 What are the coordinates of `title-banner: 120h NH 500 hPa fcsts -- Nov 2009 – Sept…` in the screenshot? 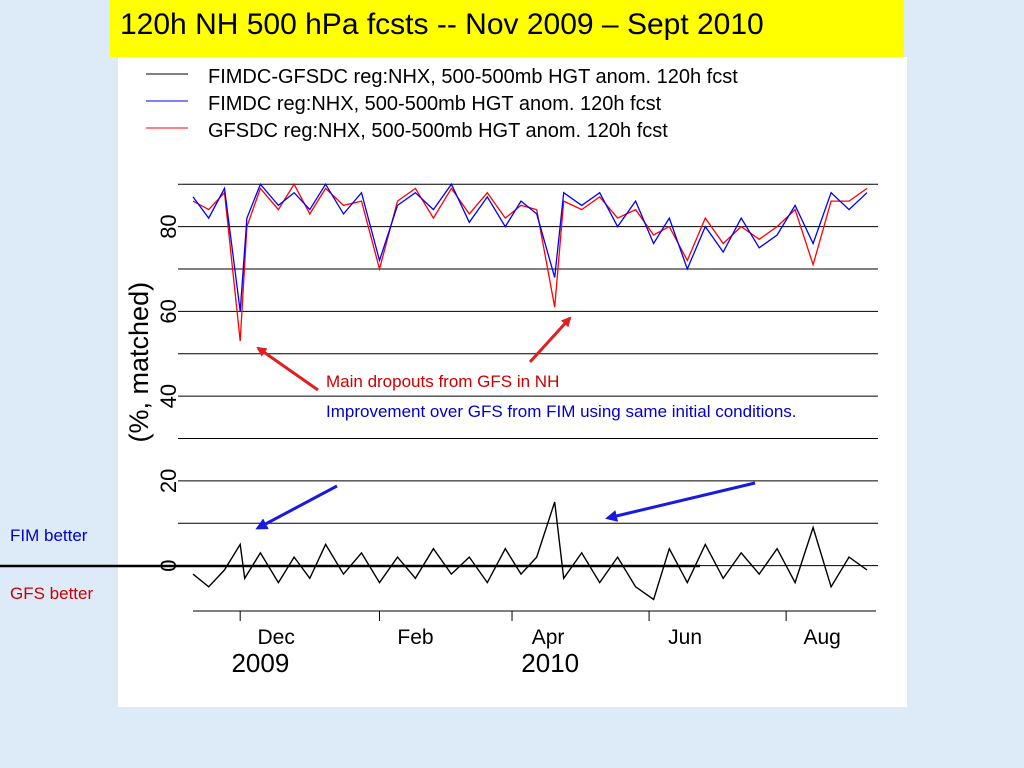 It's located at (507, 28).